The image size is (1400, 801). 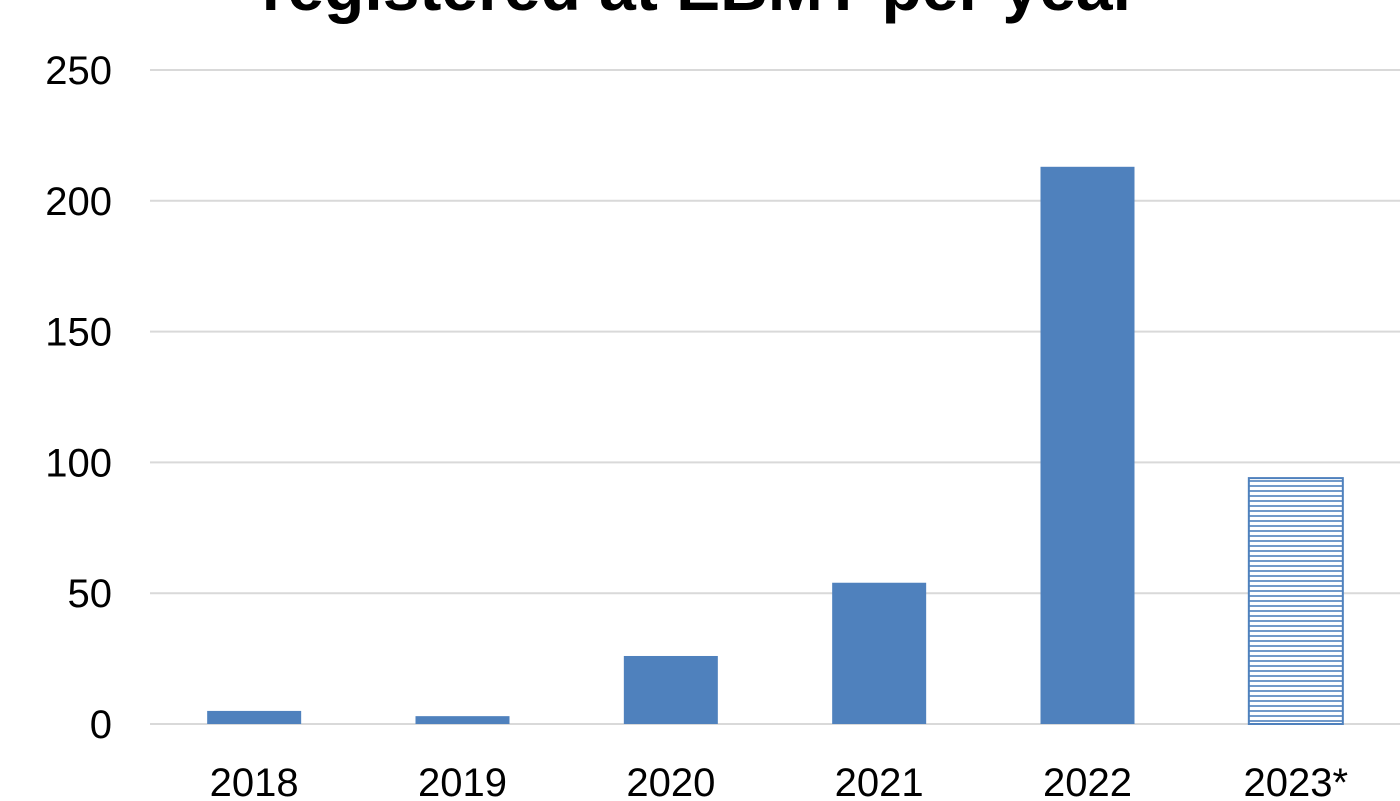 What do you see at coordinates (78, 333) in the screenshot?
I see `y-tick-label: 150` at bounding box center [78, 333].